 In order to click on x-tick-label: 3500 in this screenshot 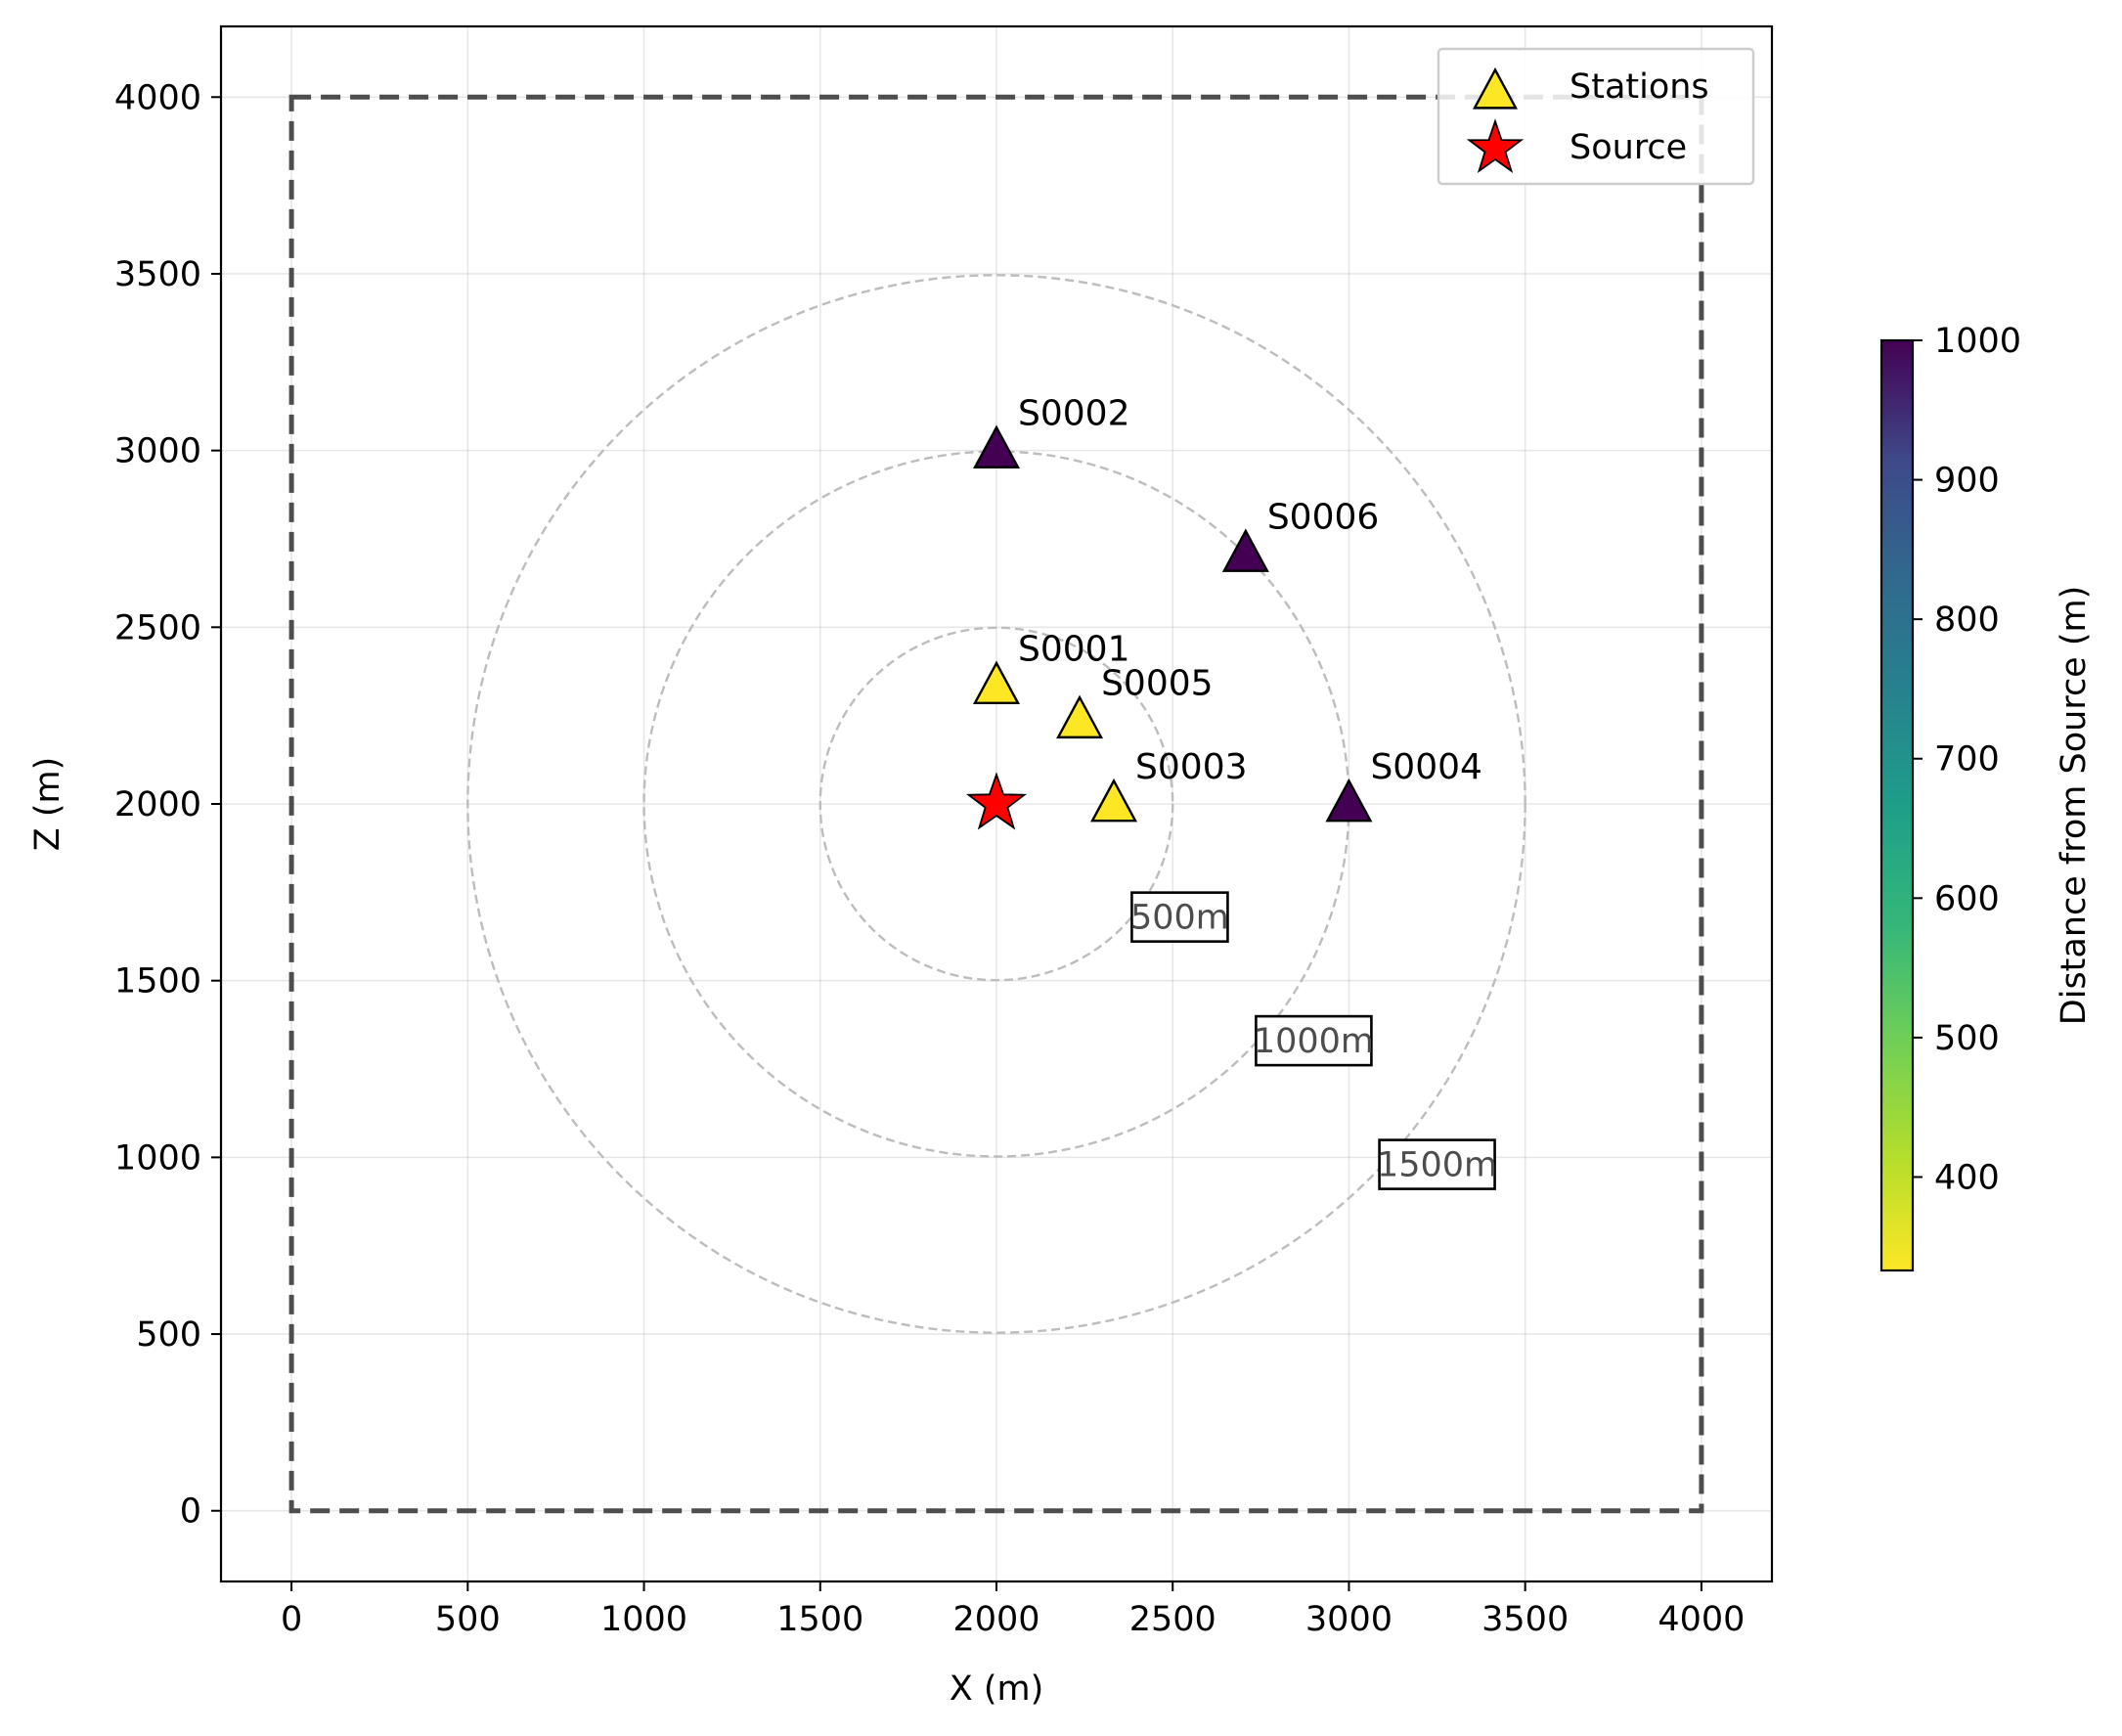, I will do `click(1525, 1619)`.